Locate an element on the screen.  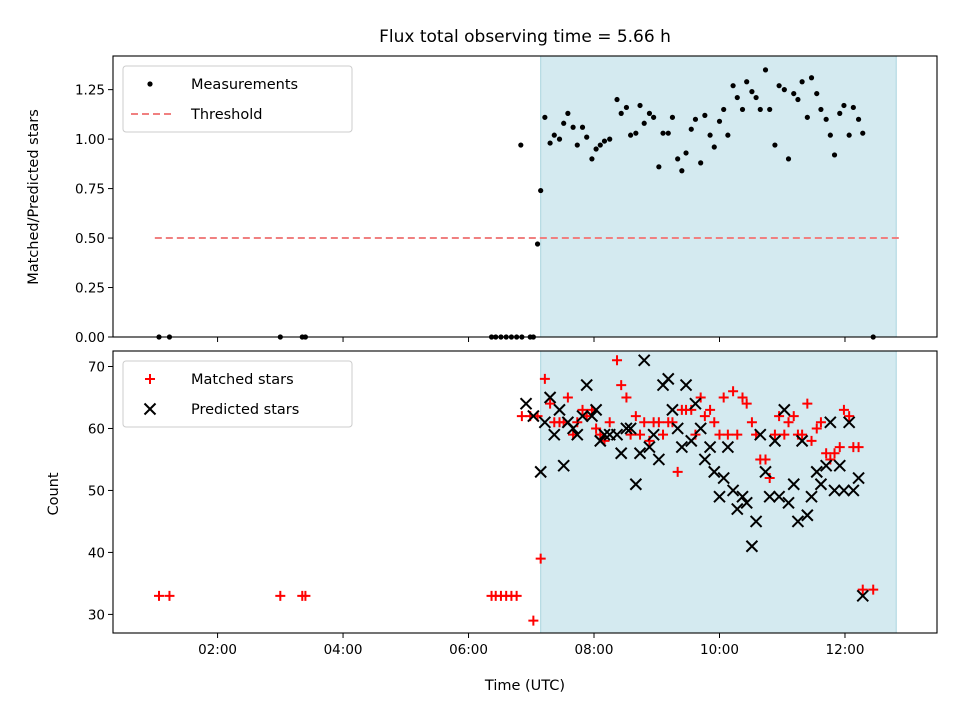
count-legend: Matched stars Predicted stars is located at coordinates (237, 394).